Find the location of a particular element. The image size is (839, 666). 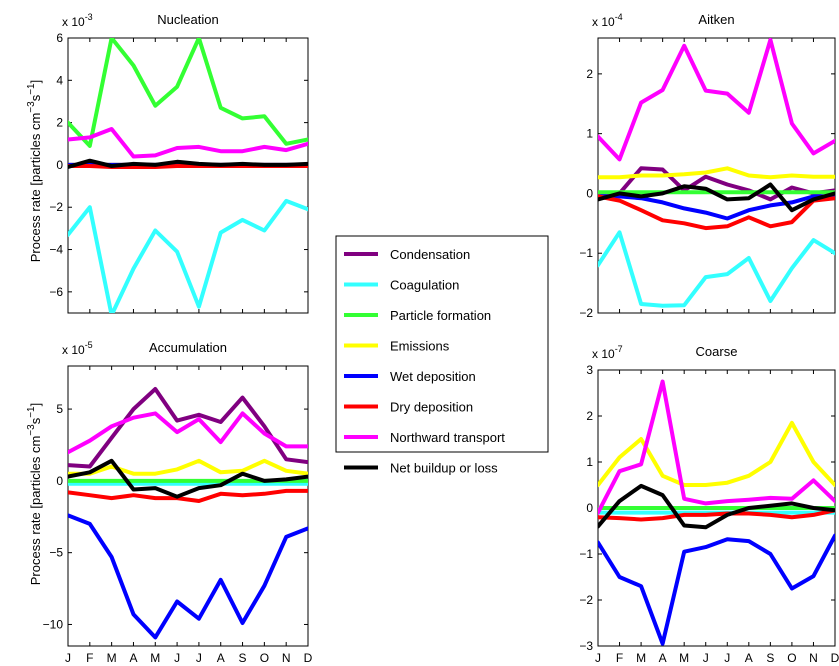

legend-label: Coagulation is located at coordinates (424, 285).